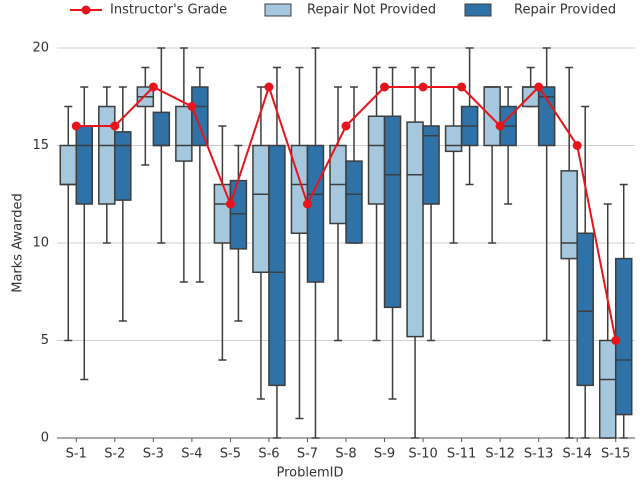 Image resolution: width=644 pixels, height=487 pixels. What do you see at coordinates (371, 10) in the screenshot?
I see `legend-label: Repair Not Provided` at bounding box center [371, 10].